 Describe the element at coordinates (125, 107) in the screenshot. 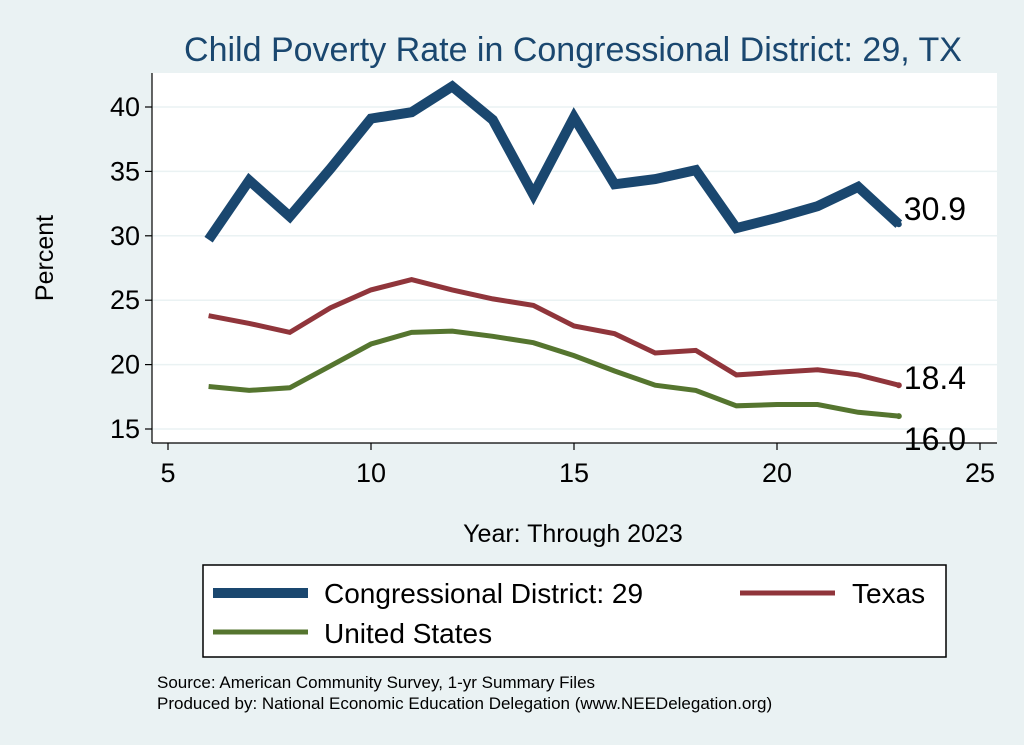

I see `y-tick-label-40: 40` at that location.